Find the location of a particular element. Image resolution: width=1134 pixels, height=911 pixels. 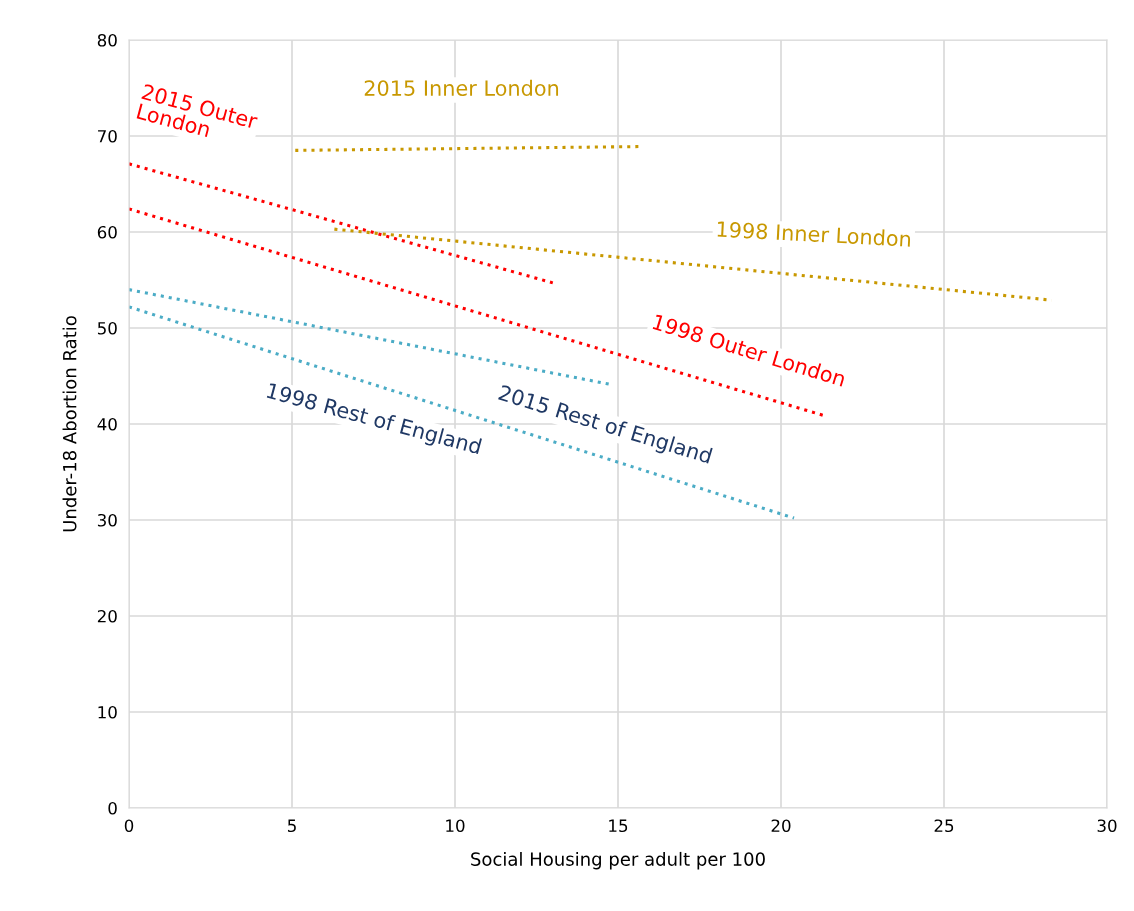

series-label: 1998 Inner London is located at coordinates (814, 233).